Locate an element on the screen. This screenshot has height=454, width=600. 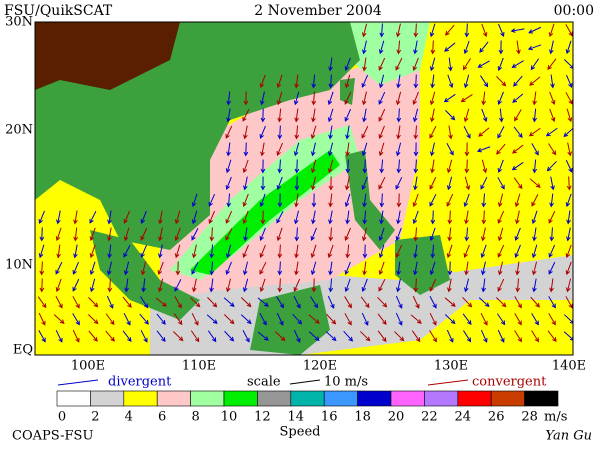
divergent-arrow is located at coordinates (78, 382).